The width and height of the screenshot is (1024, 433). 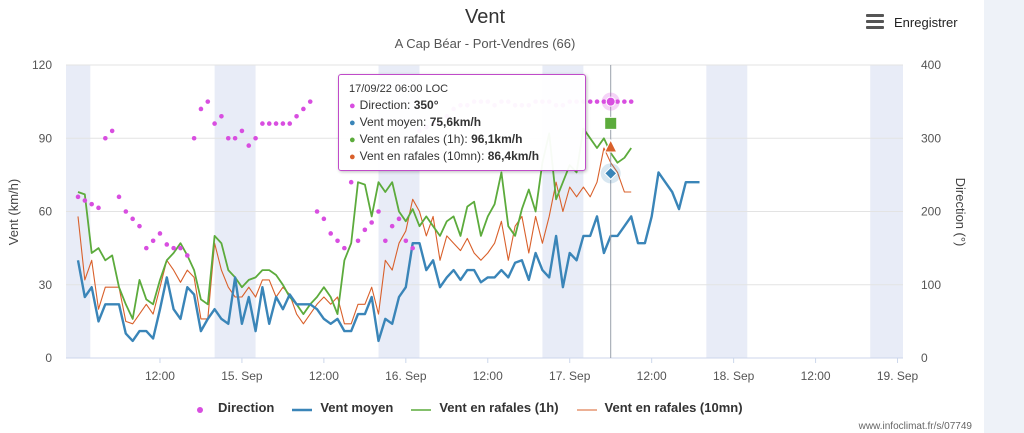 I want to click on export-menu-button: Enregistrer, so click(x=912, y=22).